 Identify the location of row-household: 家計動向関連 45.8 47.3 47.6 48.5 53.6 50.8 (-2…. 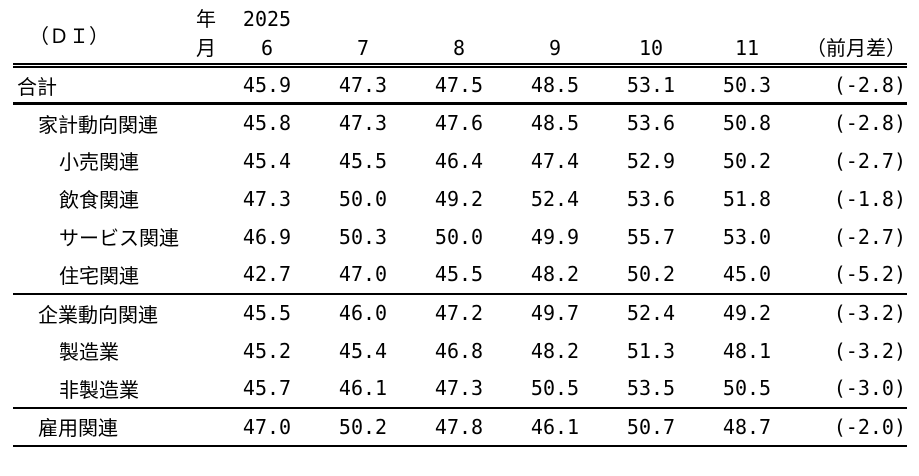
(460, 123).